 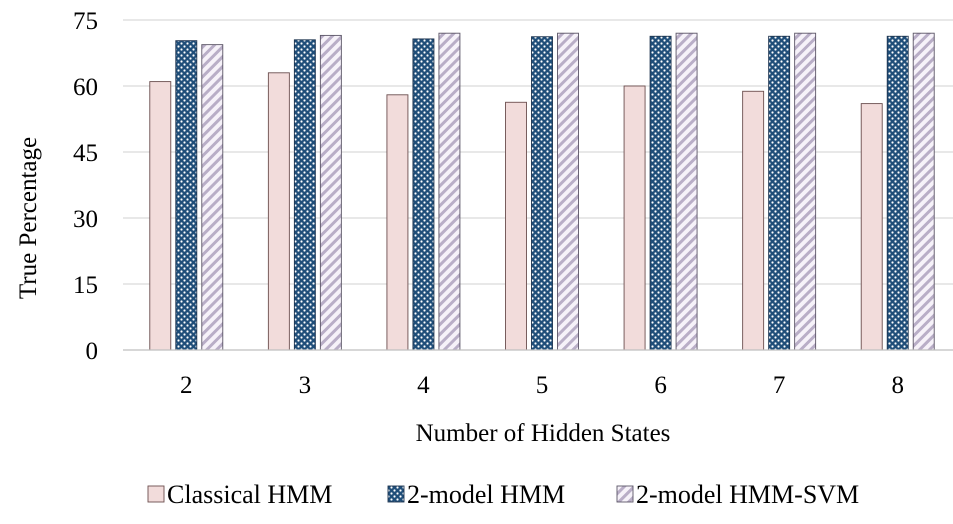 What do you see at coordinates (779, 385) in the screenshot?
I see `x-tick-label: 7` at bounding box center [779, 385].